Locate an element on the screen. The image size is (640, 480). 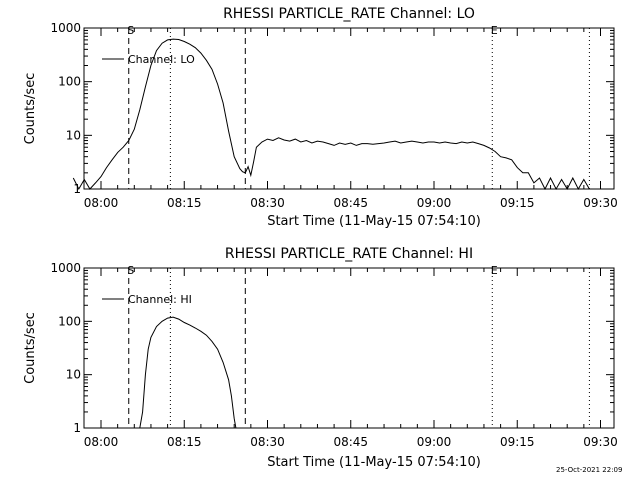
legend-label: Channel: HI is located at coordinates (160, 299).